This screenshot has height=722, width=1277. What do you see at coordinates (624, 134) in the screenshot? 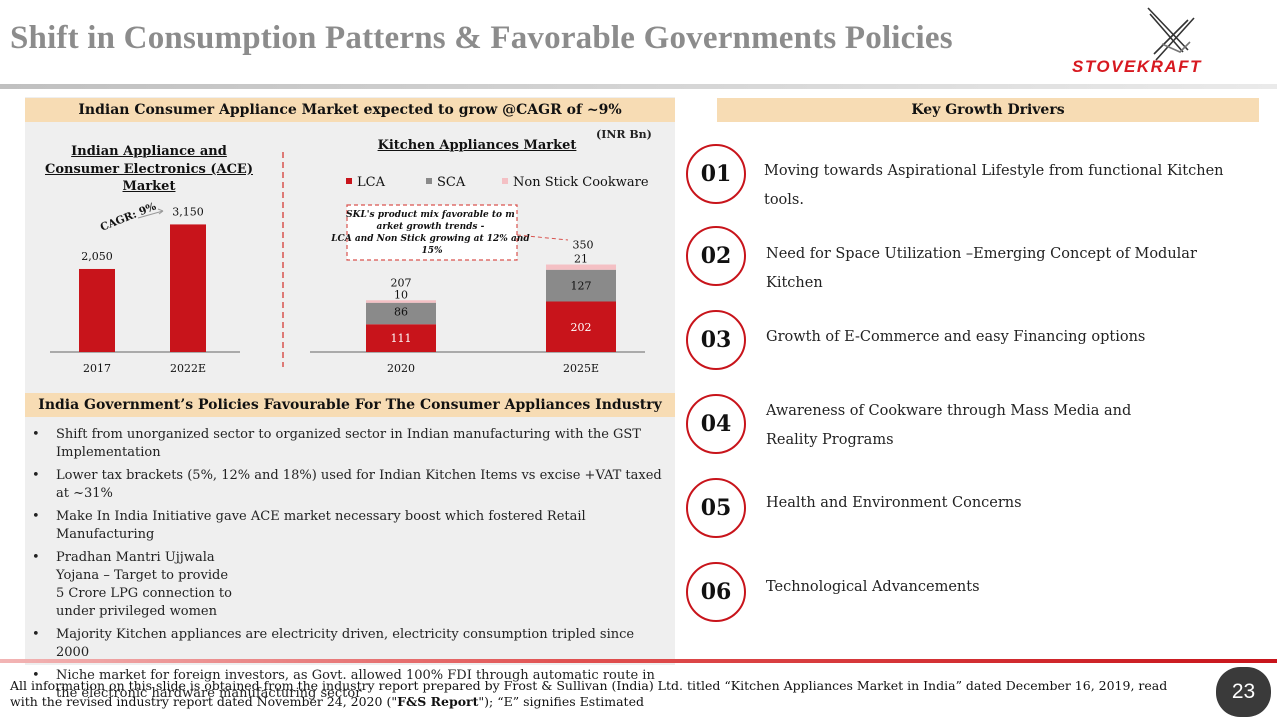
I see `unit-note: (INR Bn)` at bounding box center [624, 134].